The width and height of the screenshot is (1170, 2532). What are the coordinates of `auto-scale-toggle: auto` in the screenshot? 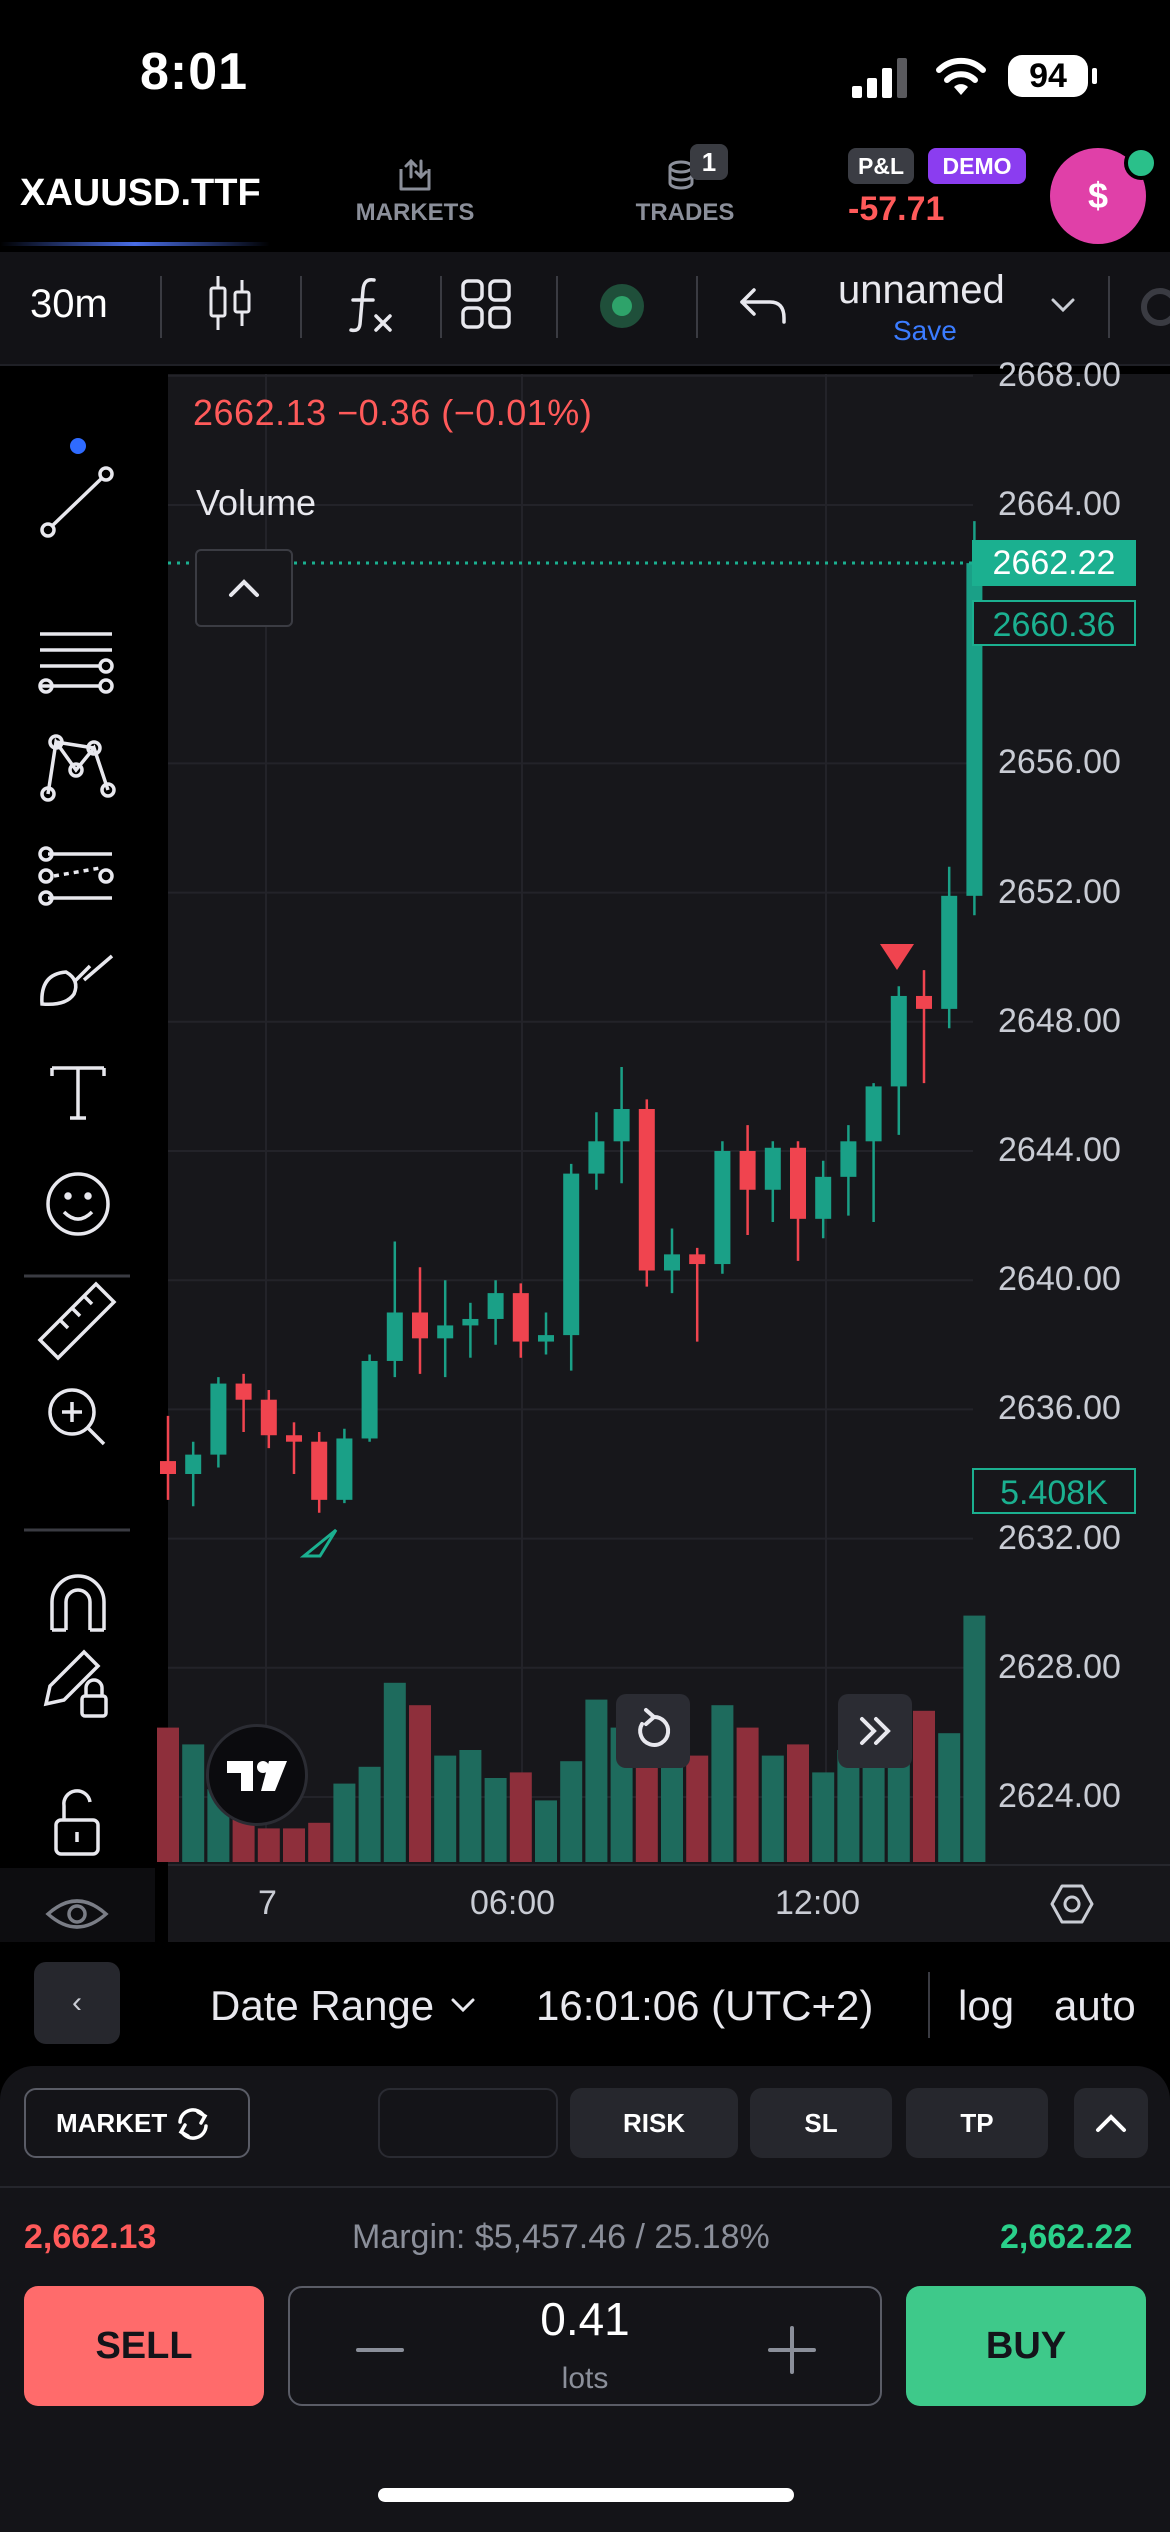 It's located at (1095, 2005).